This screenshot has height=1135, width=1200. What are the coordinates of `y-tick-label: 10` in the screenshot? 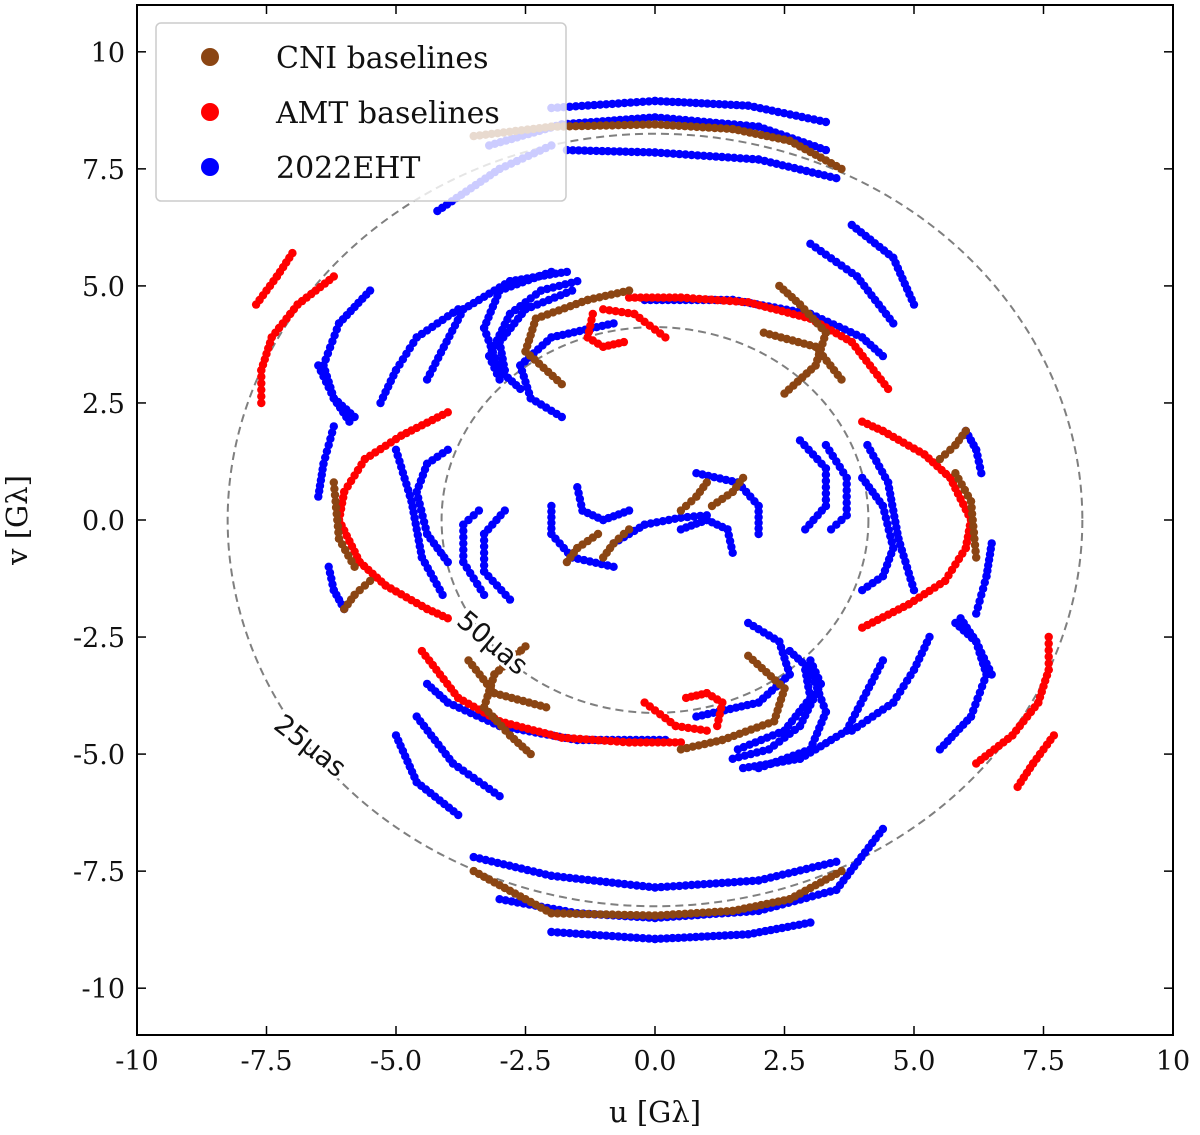 It's located at (108, 53).